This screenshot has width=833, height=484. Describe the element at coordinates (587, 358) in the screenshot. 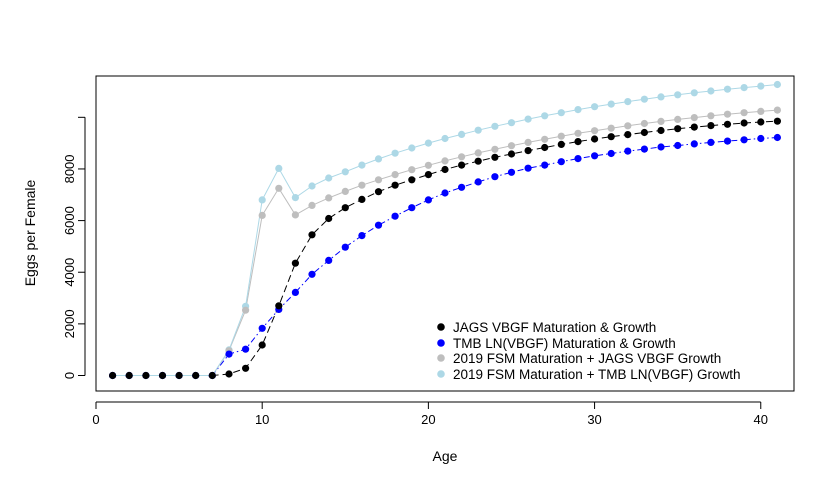

I see `legend-label-fsm-jags: 2019 FSM Maturation + JAGS VBGF Growth` at that location.